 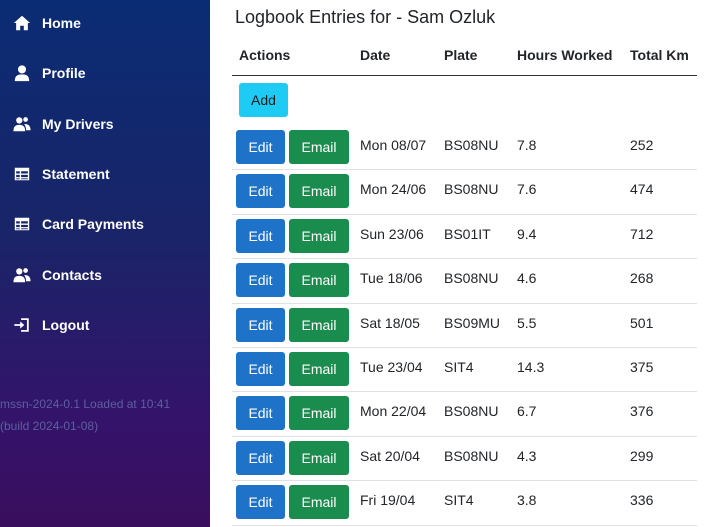 What do you see at coordinates (391, 278) in the screenshot?
I see `cell-date: Tue 18/06` at bounding box center [391, 278].